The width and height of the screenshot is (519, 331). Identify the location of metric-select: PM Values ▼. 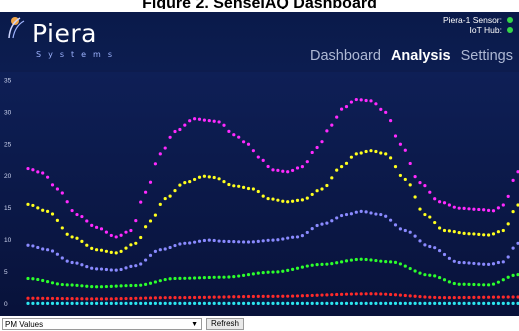
(102, 324).